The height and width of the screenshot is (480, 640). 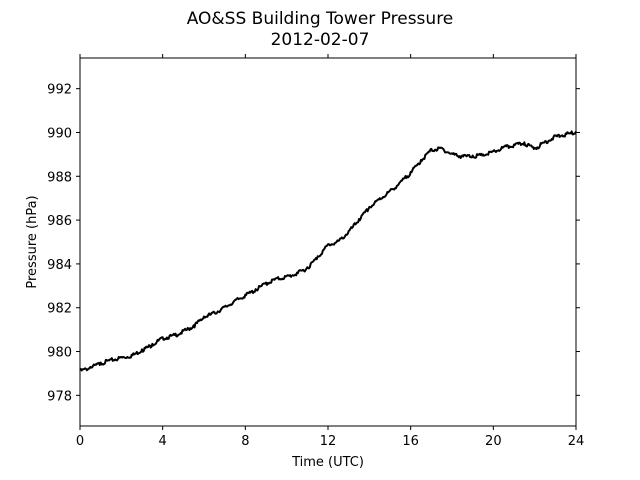 I want to click on x-tick-label: 4, so click(x=163, y=441).